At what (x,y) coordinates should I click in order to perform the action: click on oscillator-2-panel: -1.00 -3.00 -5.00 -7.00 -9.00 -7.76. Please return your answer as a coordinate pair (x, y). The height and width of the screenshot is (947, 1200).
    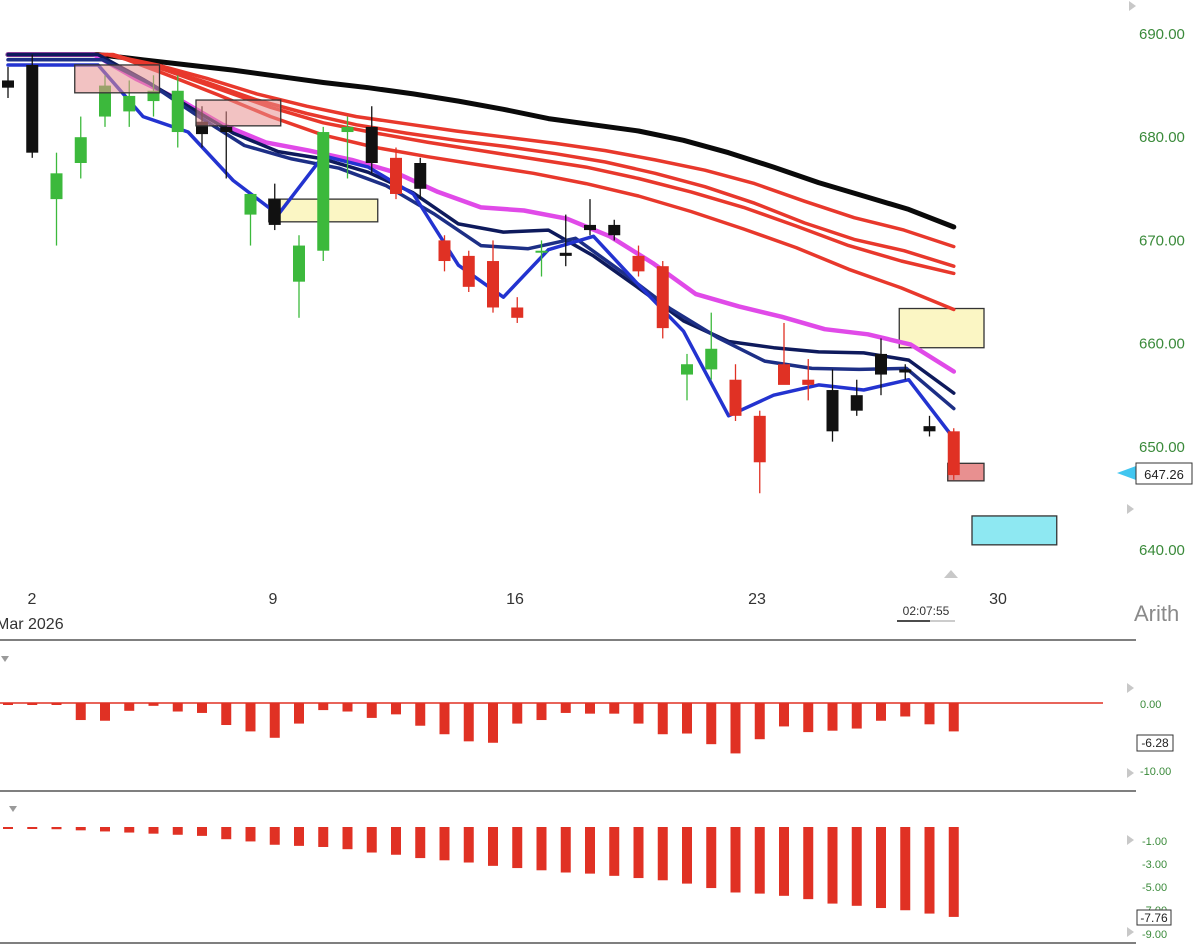
    Looking at the image, I should click on (587, 884).